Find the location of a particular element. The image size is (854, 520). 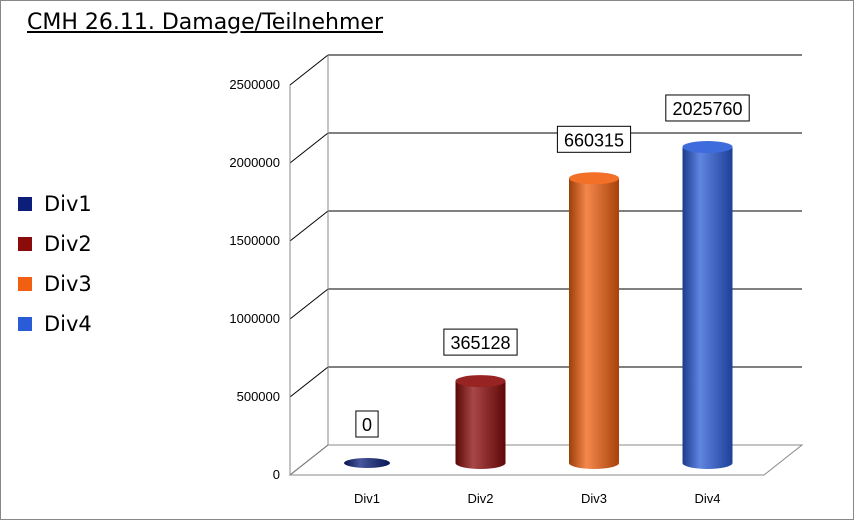

x-tick-label: Div1 is located at coordinates (367, 498).